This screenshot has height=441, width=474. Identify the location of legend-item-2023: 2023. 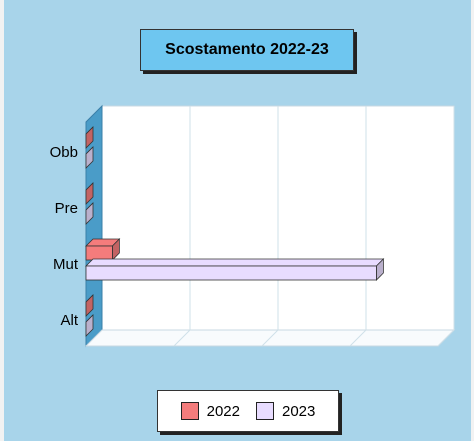
(285, 411).